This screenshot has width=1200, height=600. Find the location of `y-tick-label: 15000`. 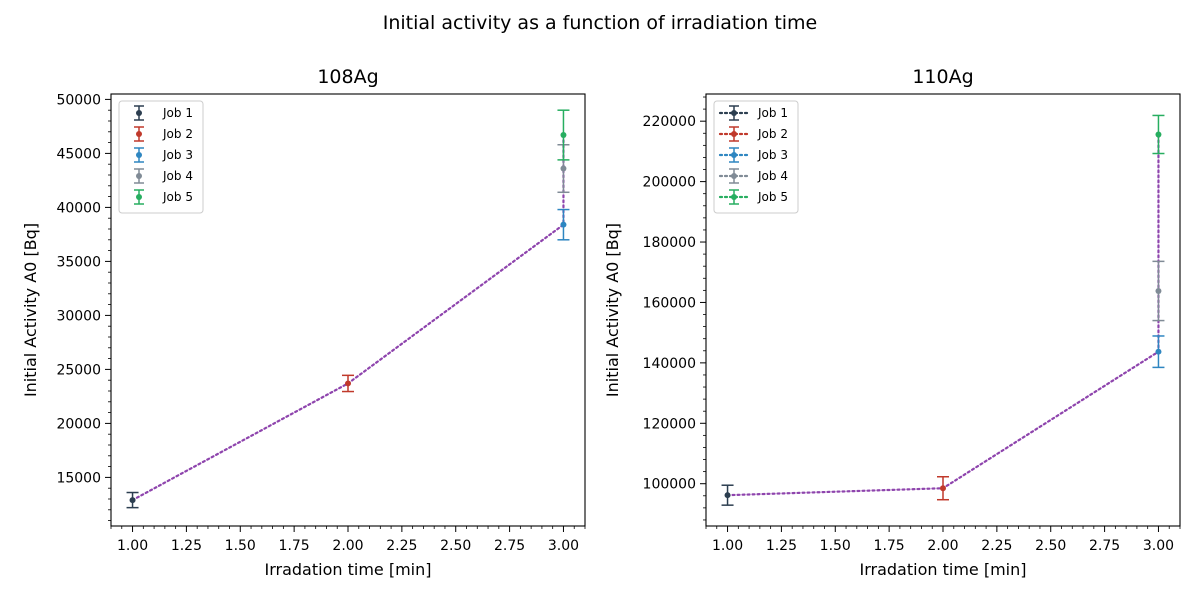

y-tick-label: 15000 is located at coordinates (78, 478).